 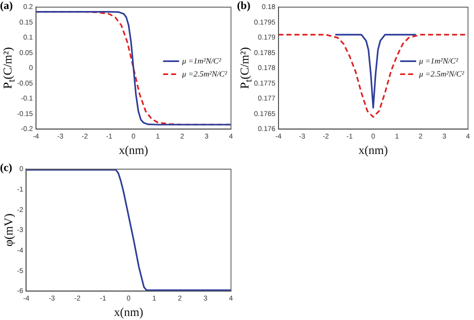 I want to click on chart-title: (a), so click(x=6, y=6).